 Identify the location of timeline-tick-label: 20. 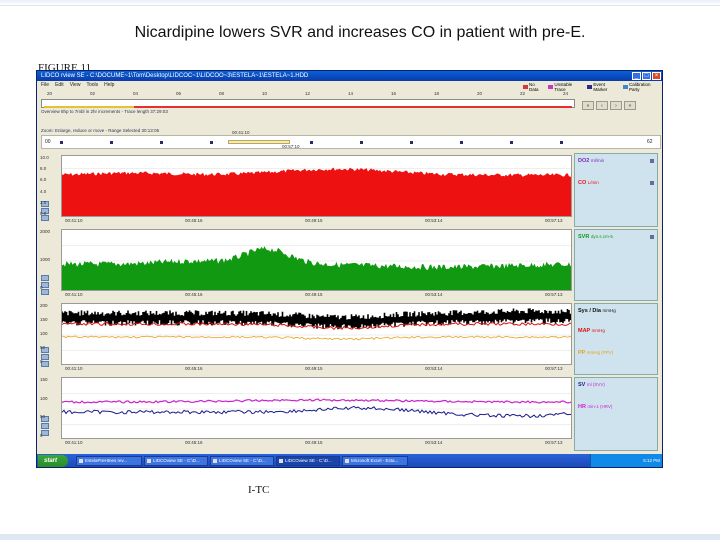
(480, 93).